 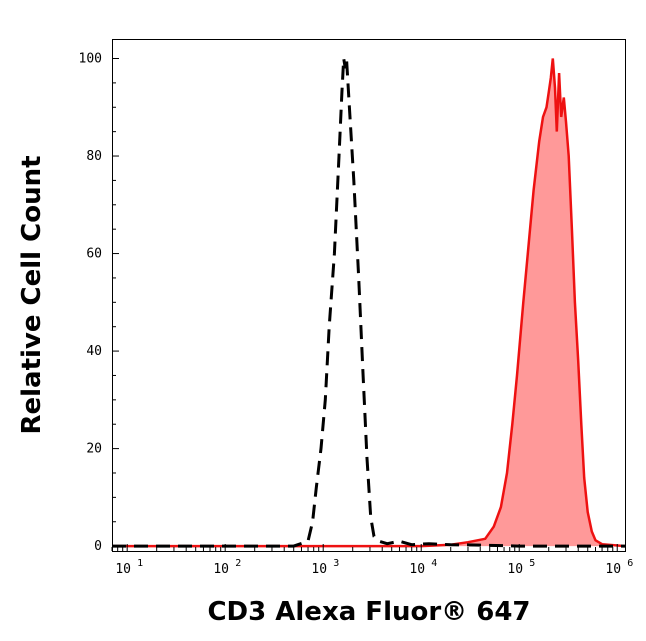 What do you see at coordinates (336, 563) in the screenshot?
I see `x-tick-exponent: 3` at bounding box center [336, 563].